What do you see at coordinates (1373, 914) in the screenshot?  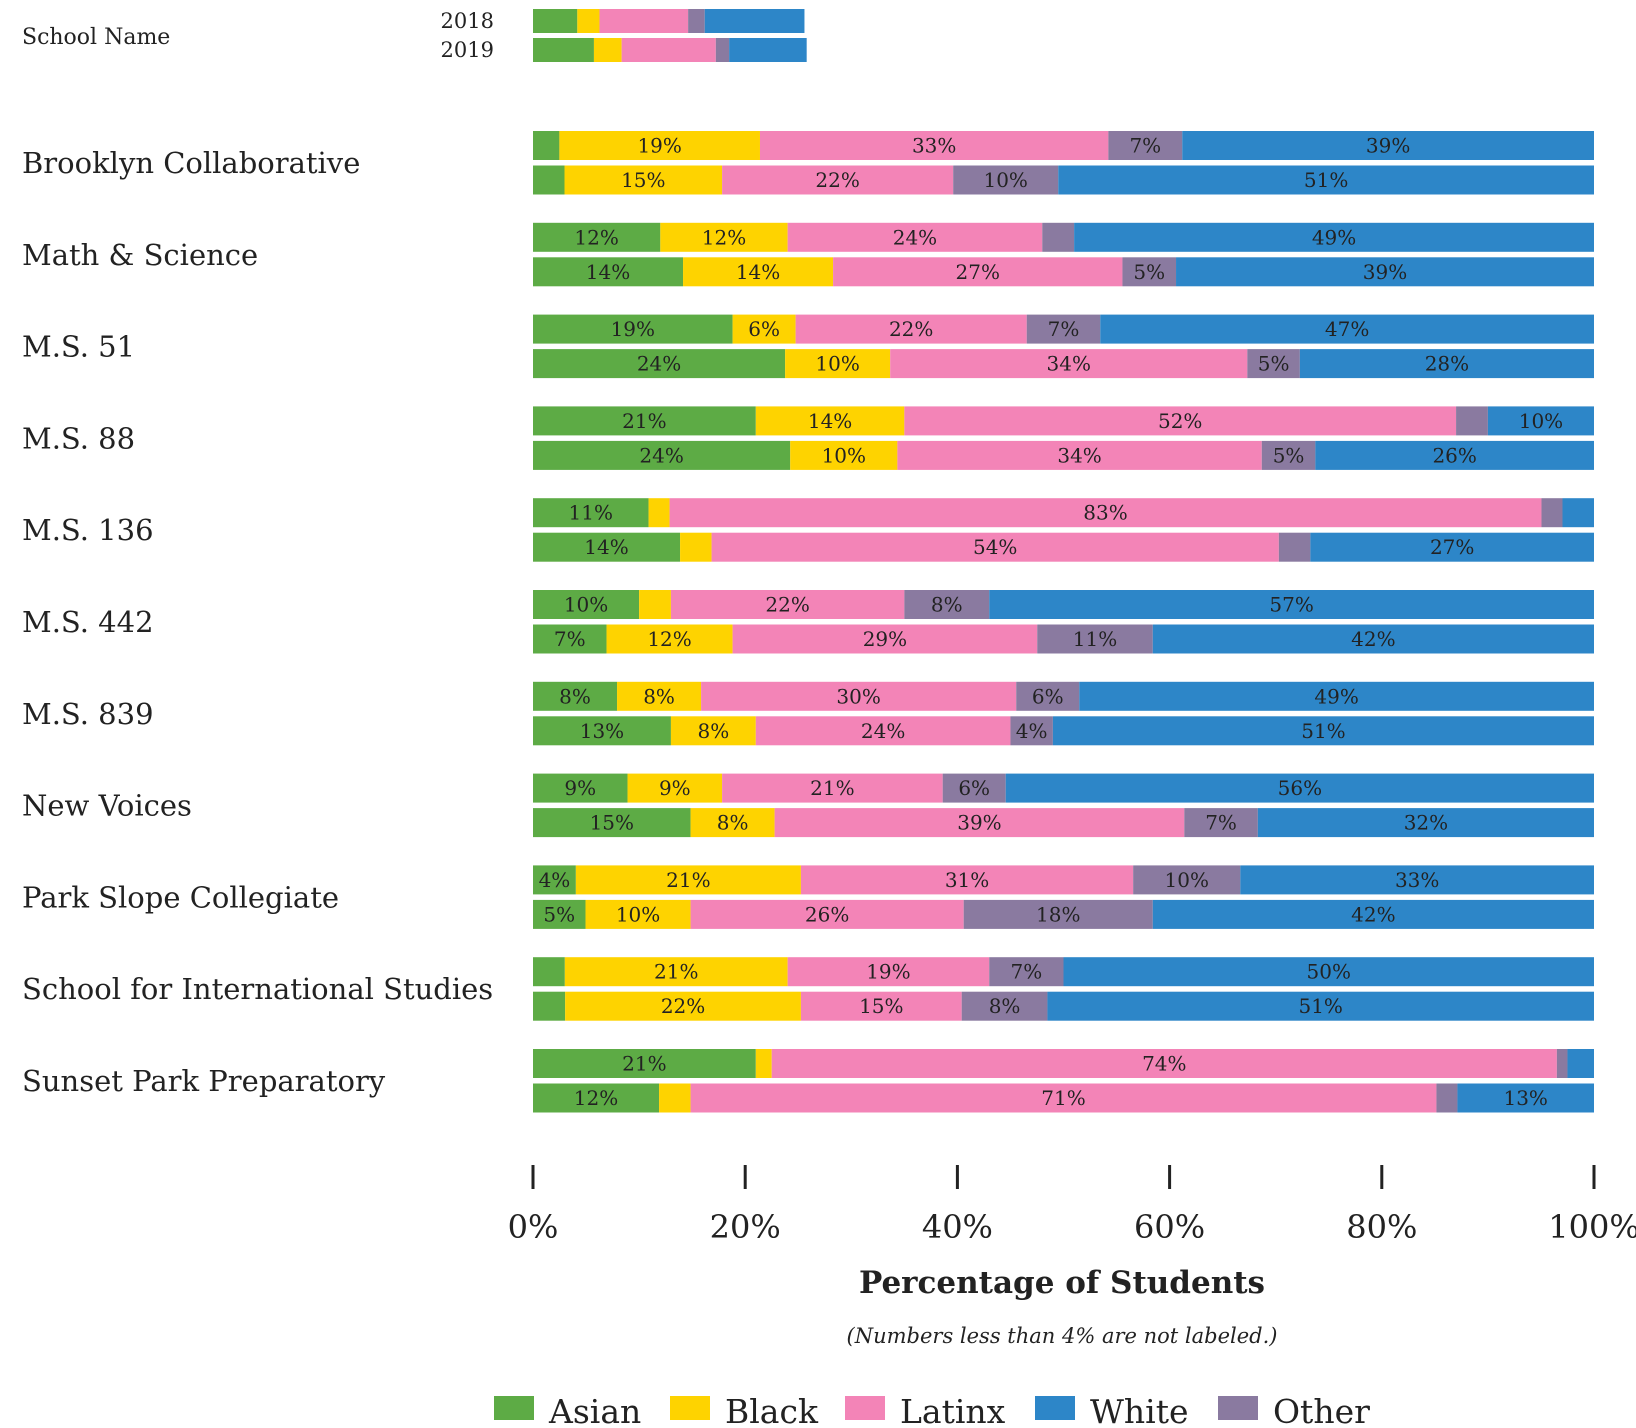 I see `bar-park-slope-collegiate-2019-white-segment` at bounding box center [1373, 914].